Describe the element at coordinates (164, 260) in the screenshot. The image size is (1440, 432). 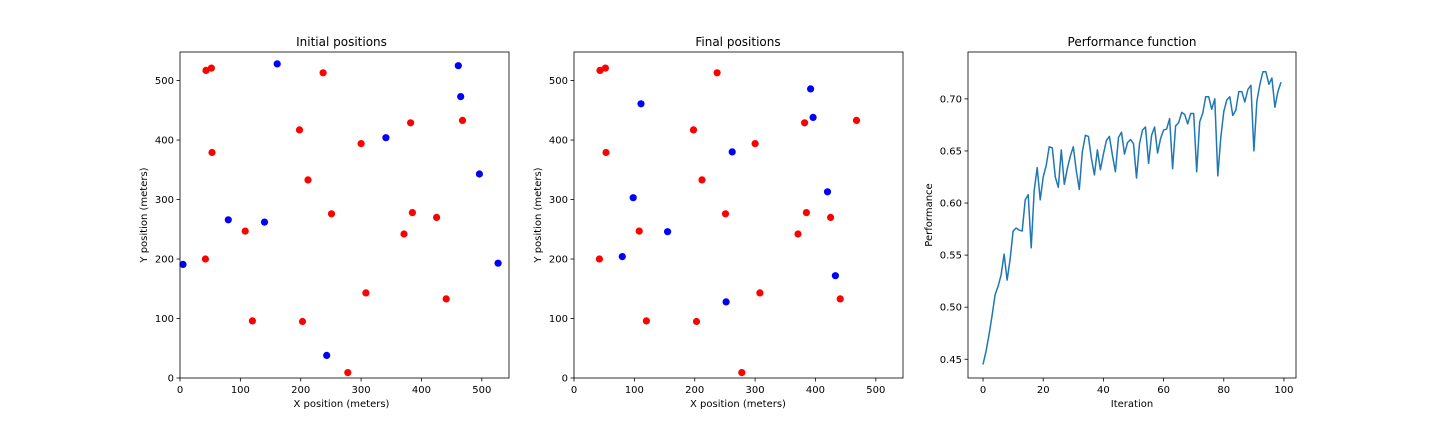
I see `y-tick-label: 200` at that location.